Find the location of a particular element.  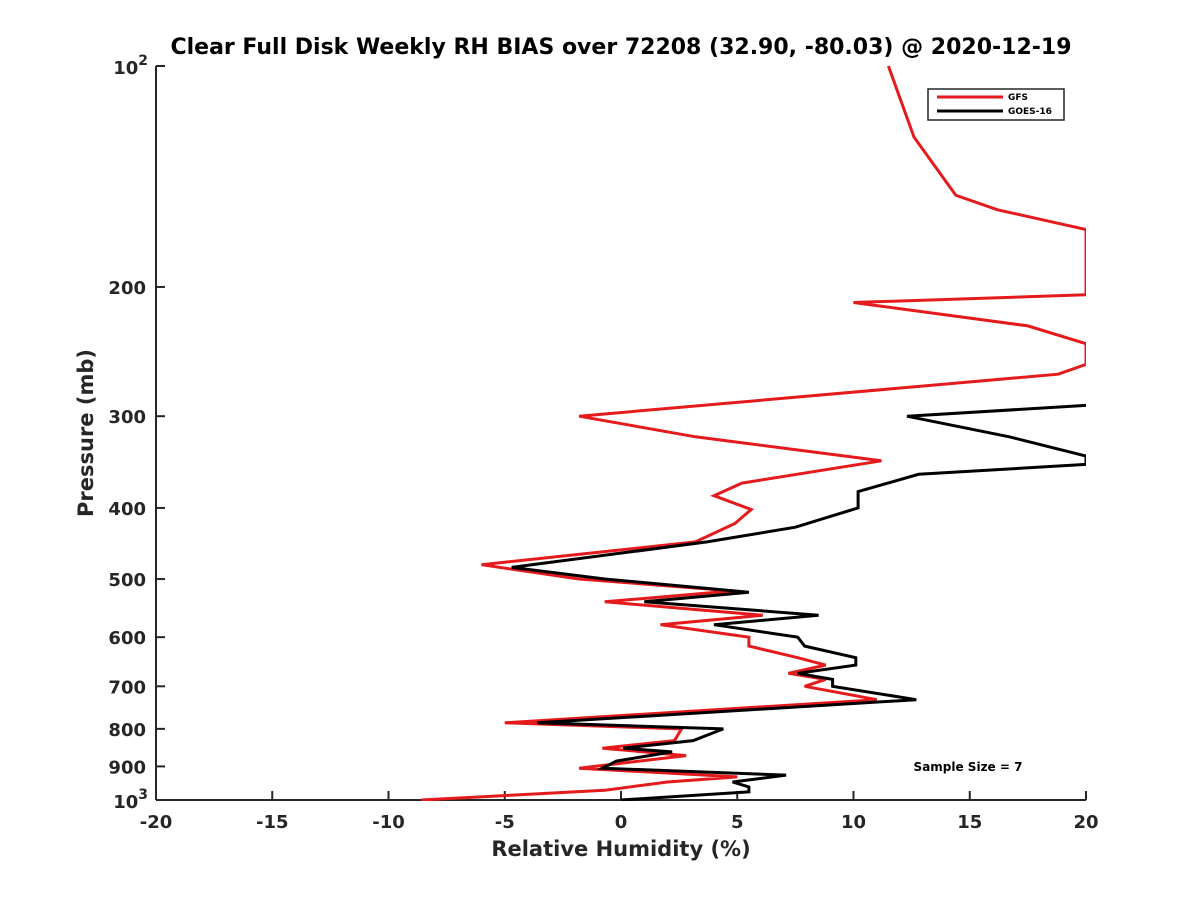

x-tick-label: 10 is located at coordinates (853, 822).